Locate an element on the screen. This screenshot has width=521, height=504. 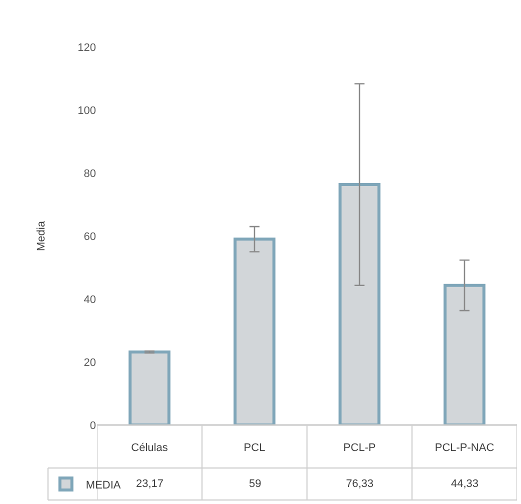
y-tick-label: 120 is located at coordinates (87, 48).